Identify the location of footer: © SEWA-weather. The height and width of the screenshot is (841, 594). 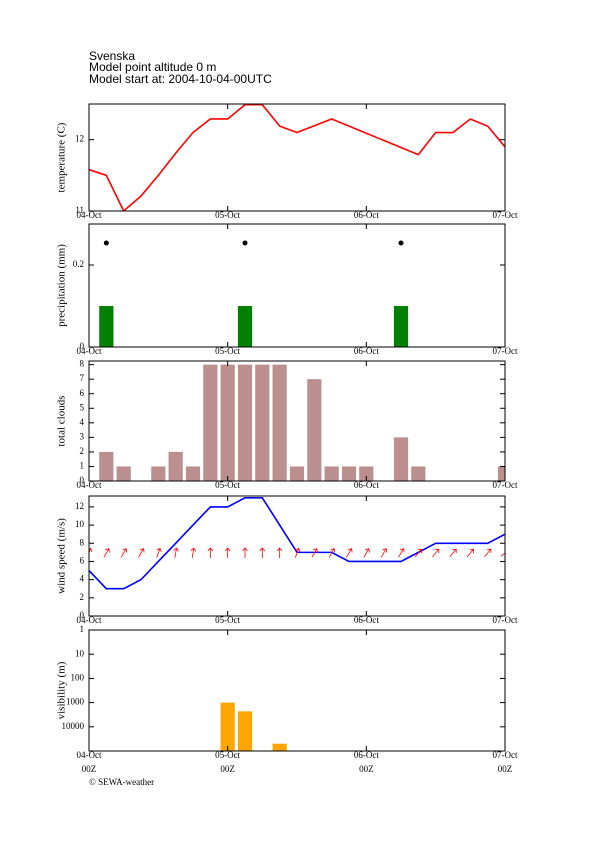
(121, 782).